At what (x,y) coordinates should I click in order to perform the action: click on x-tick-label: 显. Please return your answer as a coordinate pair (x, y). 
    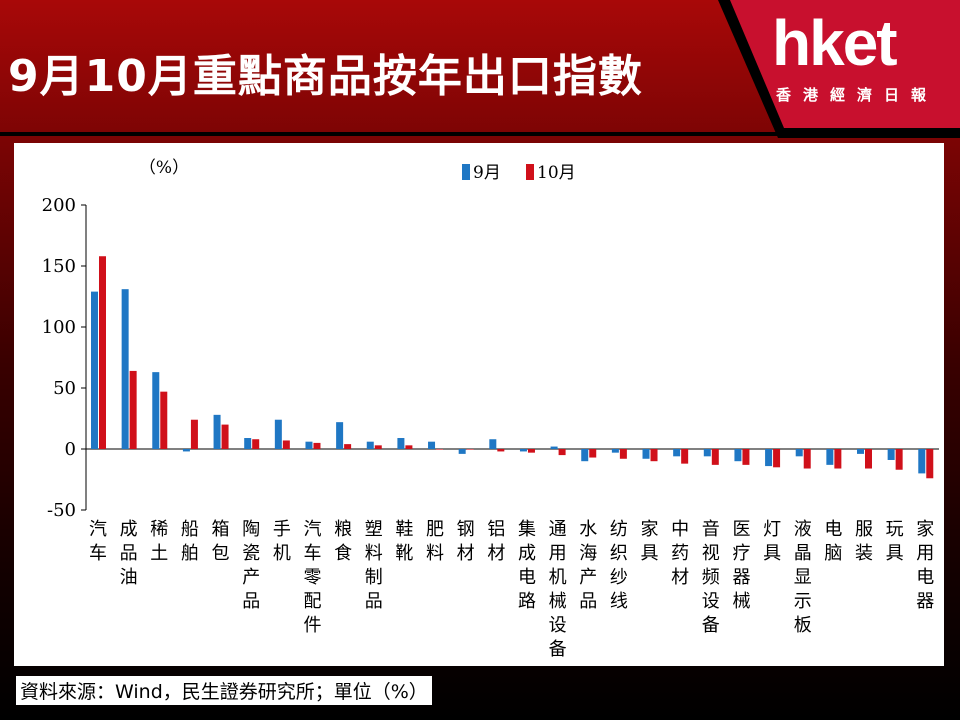
    Looking at the image, I should click on (803, 577).